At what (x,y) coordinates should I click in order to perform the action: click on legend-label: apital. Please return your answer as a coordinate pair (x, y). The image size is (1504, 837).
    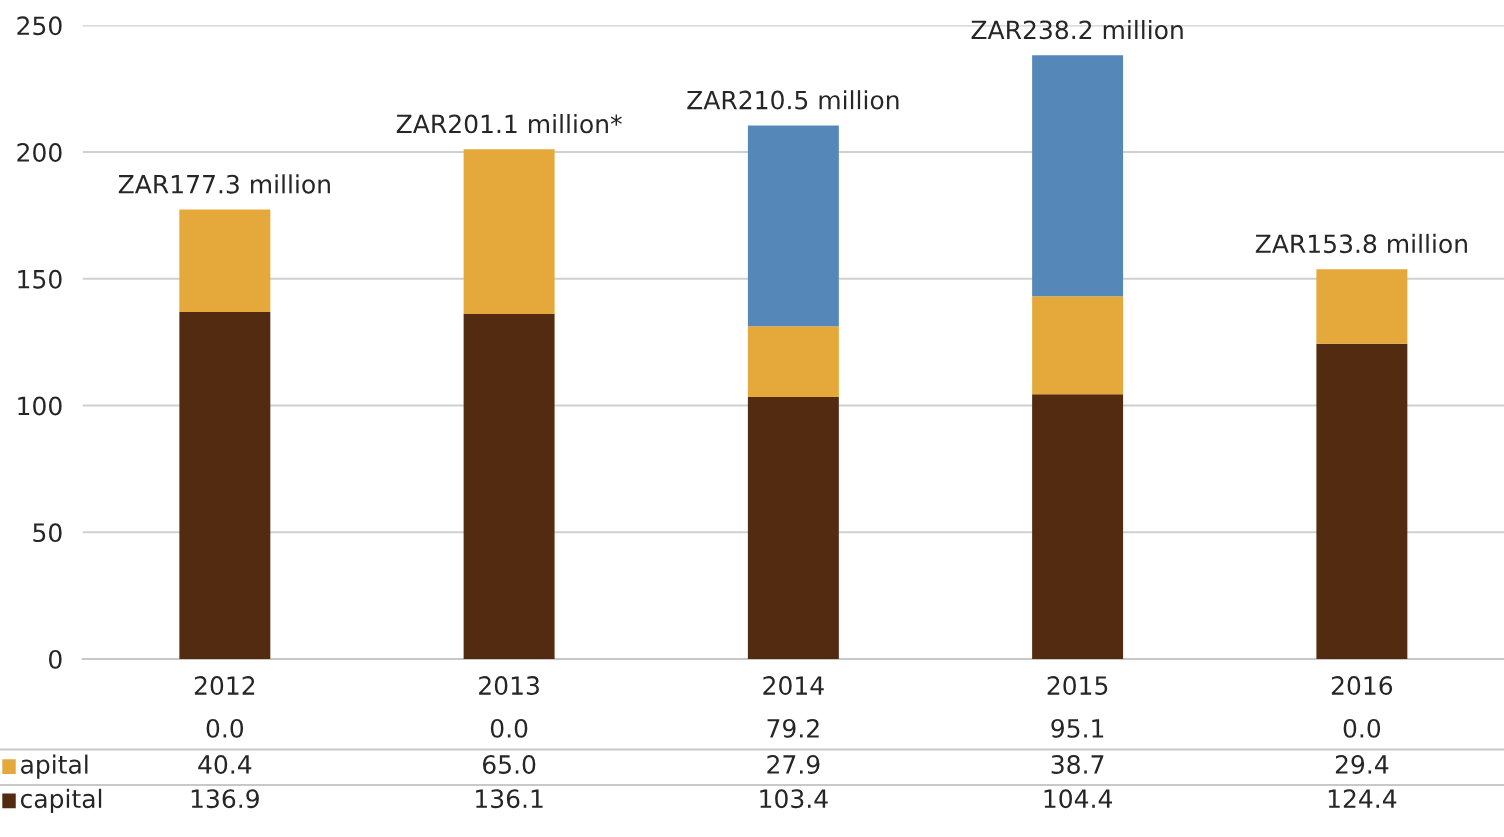
    Looking at the image, I should click on (54, 766).